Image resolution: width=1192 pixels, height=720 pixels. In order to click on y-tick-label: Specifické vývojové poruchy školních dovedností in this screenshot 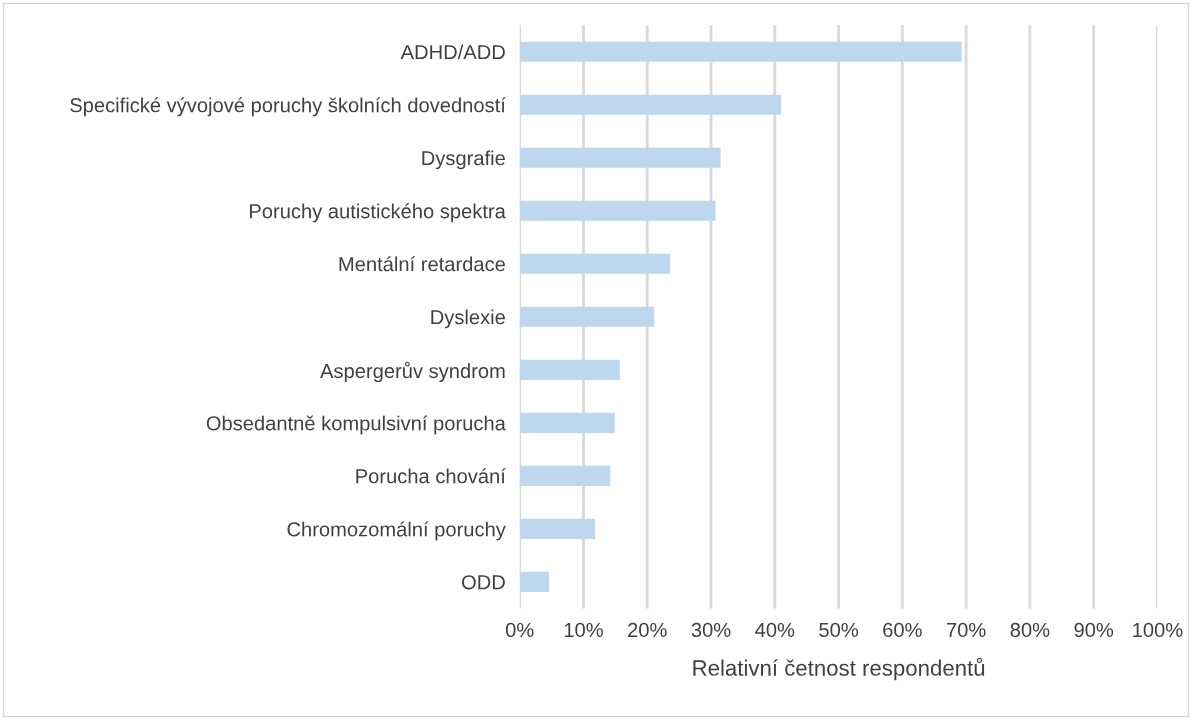, I will do `click(288, 107)`.